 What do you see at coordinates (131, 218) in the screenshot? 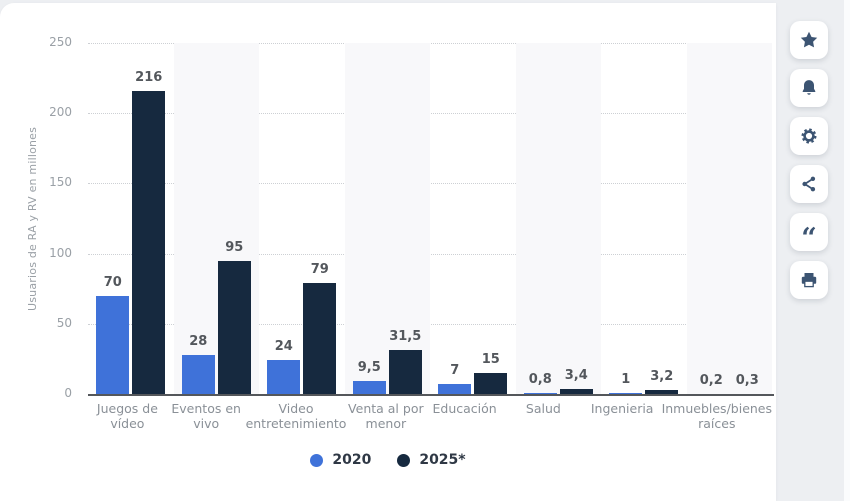
I see `bar-group: 70 216` at bounding box center [131, 218].